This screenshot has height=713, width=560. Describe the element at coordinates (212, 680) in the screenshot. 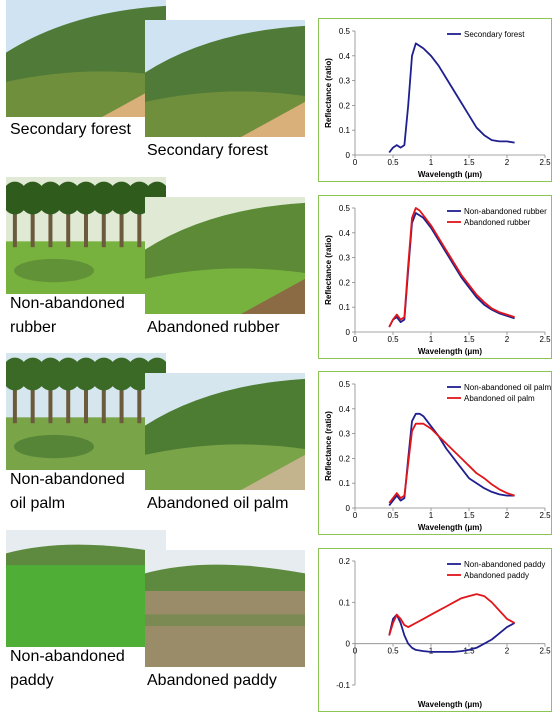

I see `right-photo-caption: Abandoned paddy` at that location.